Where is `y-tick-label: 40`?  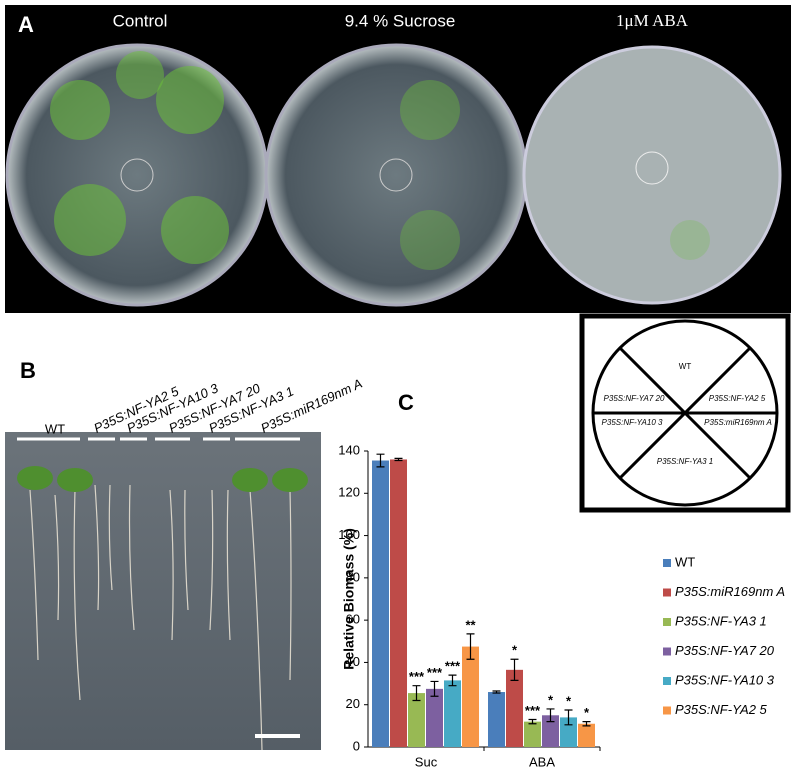
y-tick-label: 40 is located at coordinates (353, 661).